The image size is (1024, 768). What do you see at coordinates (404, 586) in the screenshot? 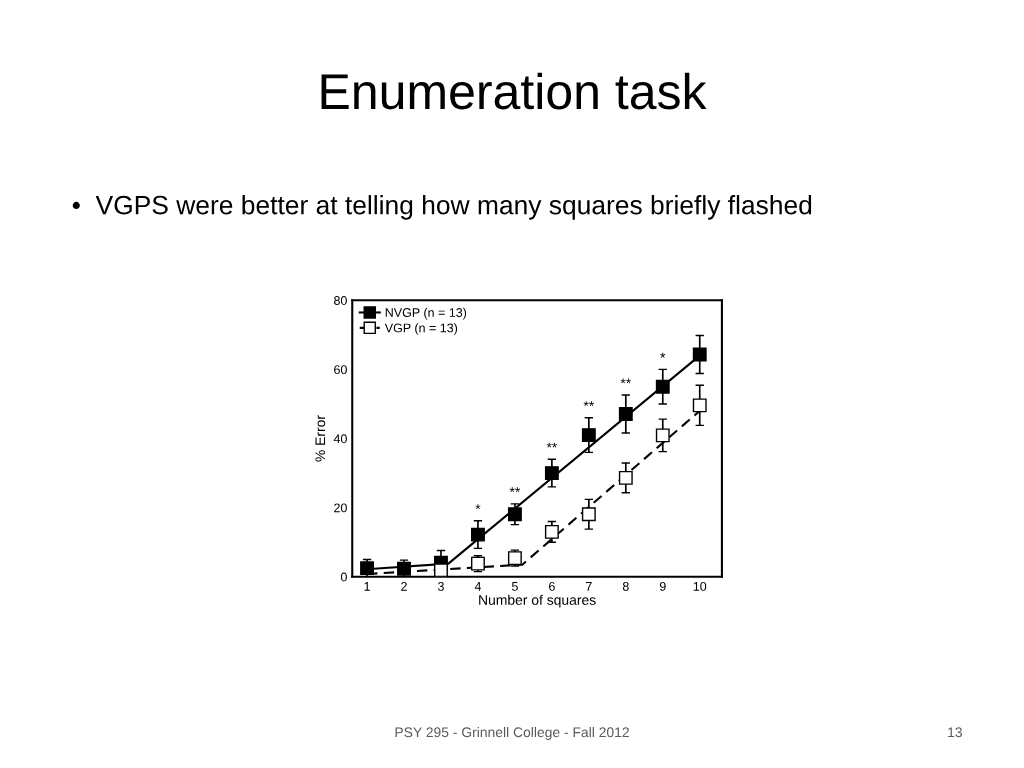
I see `x-tick-label: 2` at bounding box center [404, 586].